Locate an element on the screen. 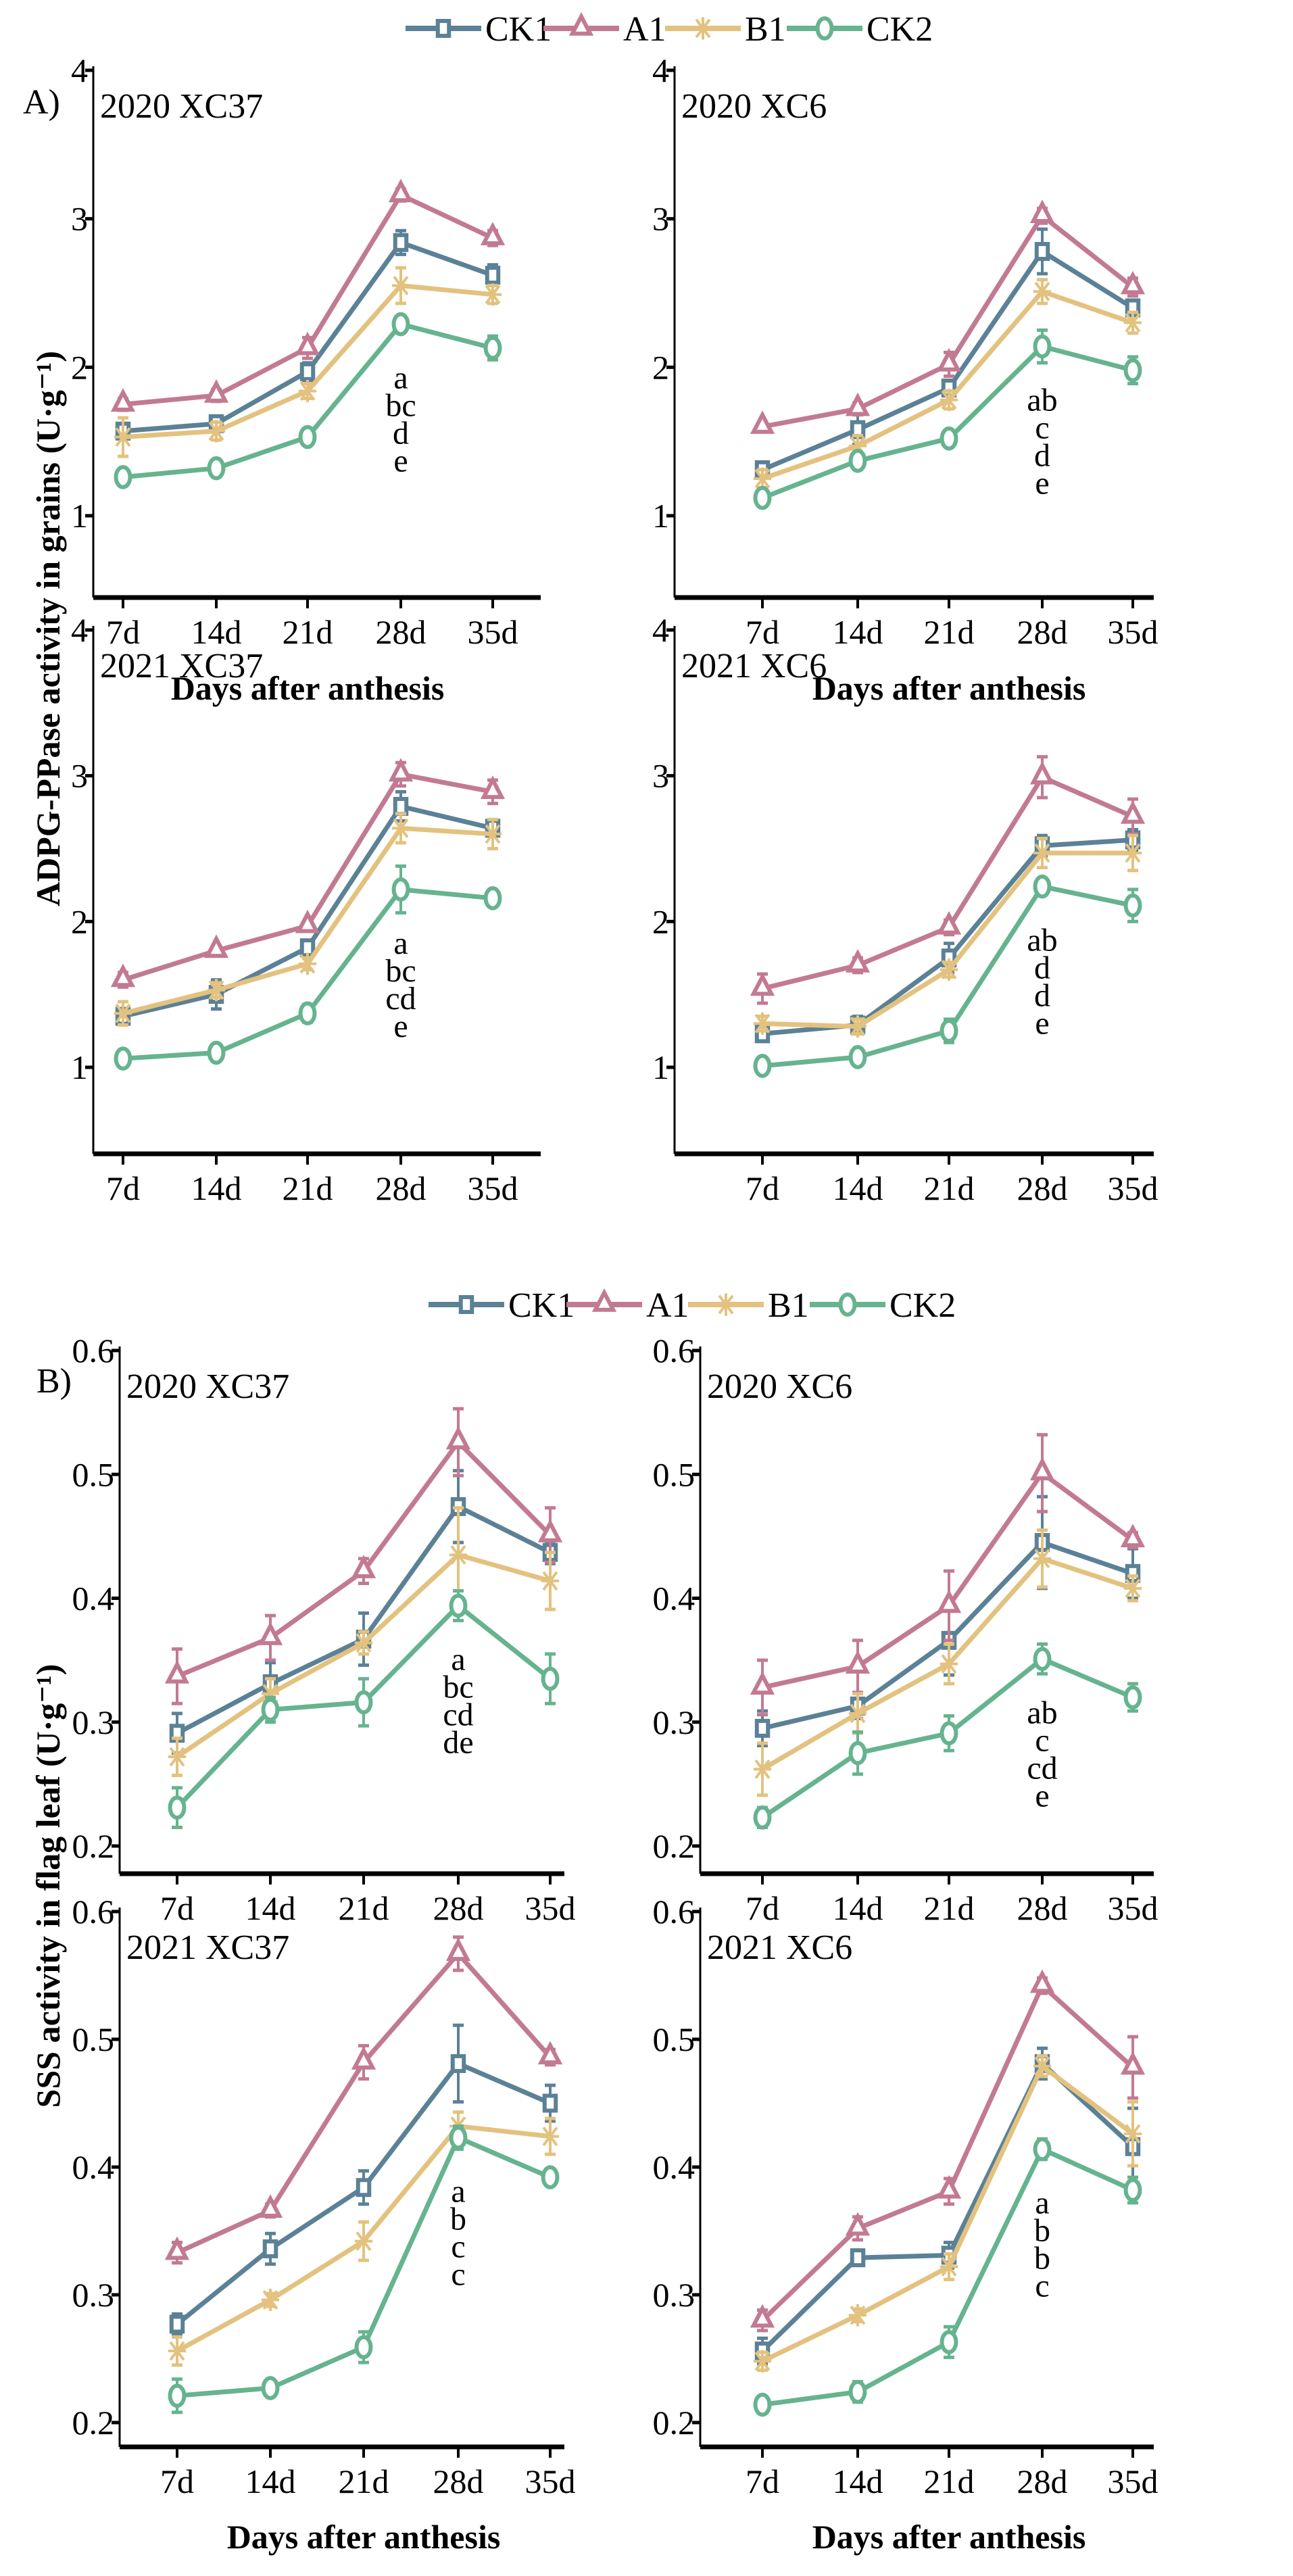  legend-item-ck1: CK1 is located at coordinates (502, 1305).